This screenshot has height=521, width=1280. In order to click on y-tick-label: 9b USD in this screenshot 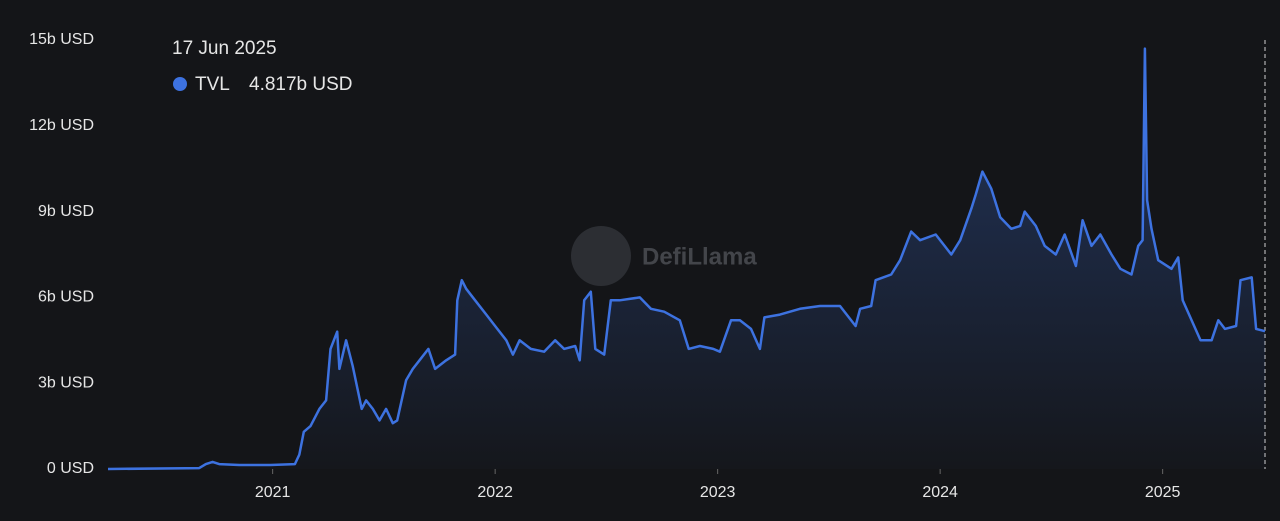, I will do `click(66, 211)`.